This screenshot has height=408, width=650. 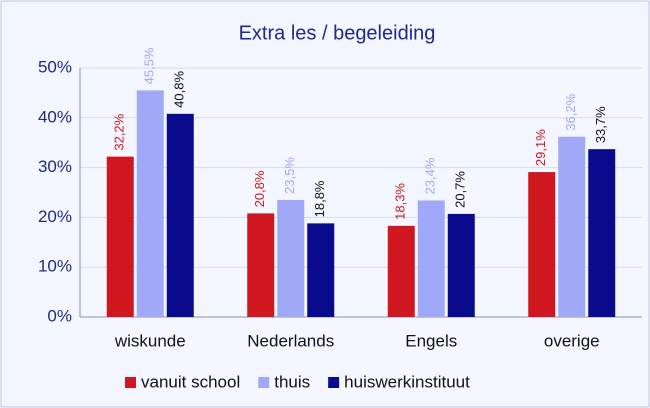 I want to click on x-tick-label: Nederlands, so click(x=290, y=340).